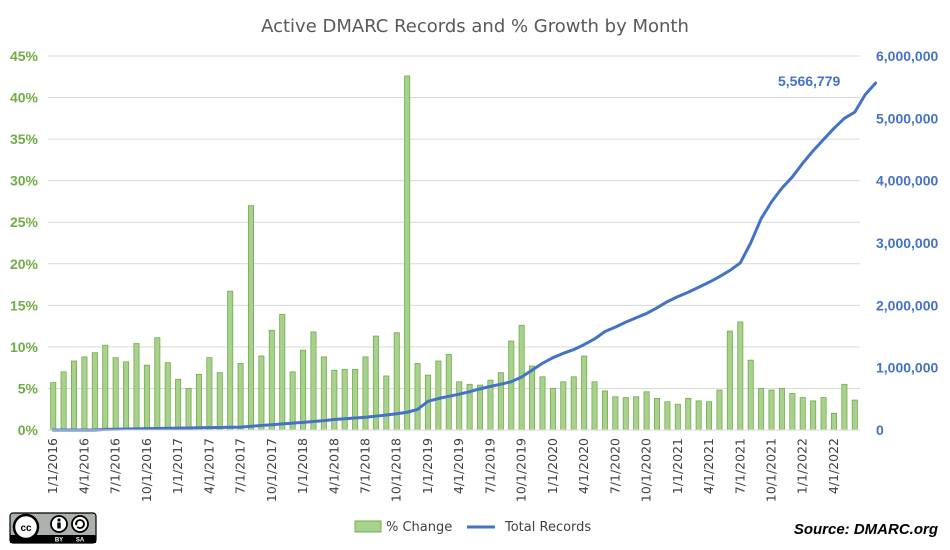 The width and height of the screenshot is (950, 550). What do you see at coordinates (427, 466) in the screenshot?
I see `x-tick-label: 1/1/2019` at bounding box center [427, 466].